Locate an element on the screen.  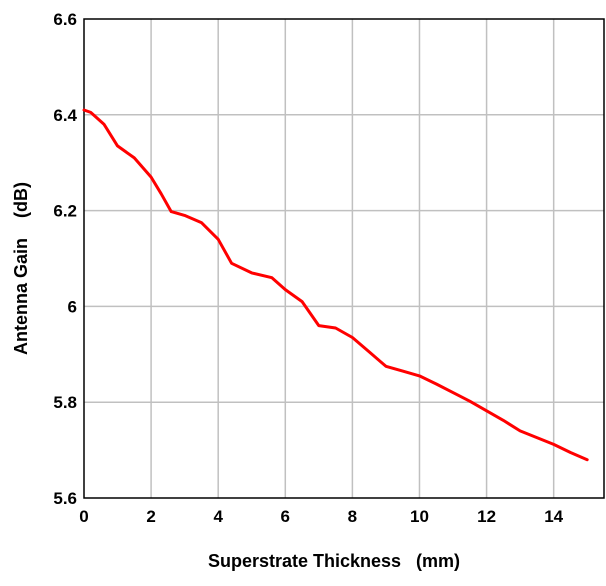
y-tick-label: 5.6 is located at coordinates (65, 498).